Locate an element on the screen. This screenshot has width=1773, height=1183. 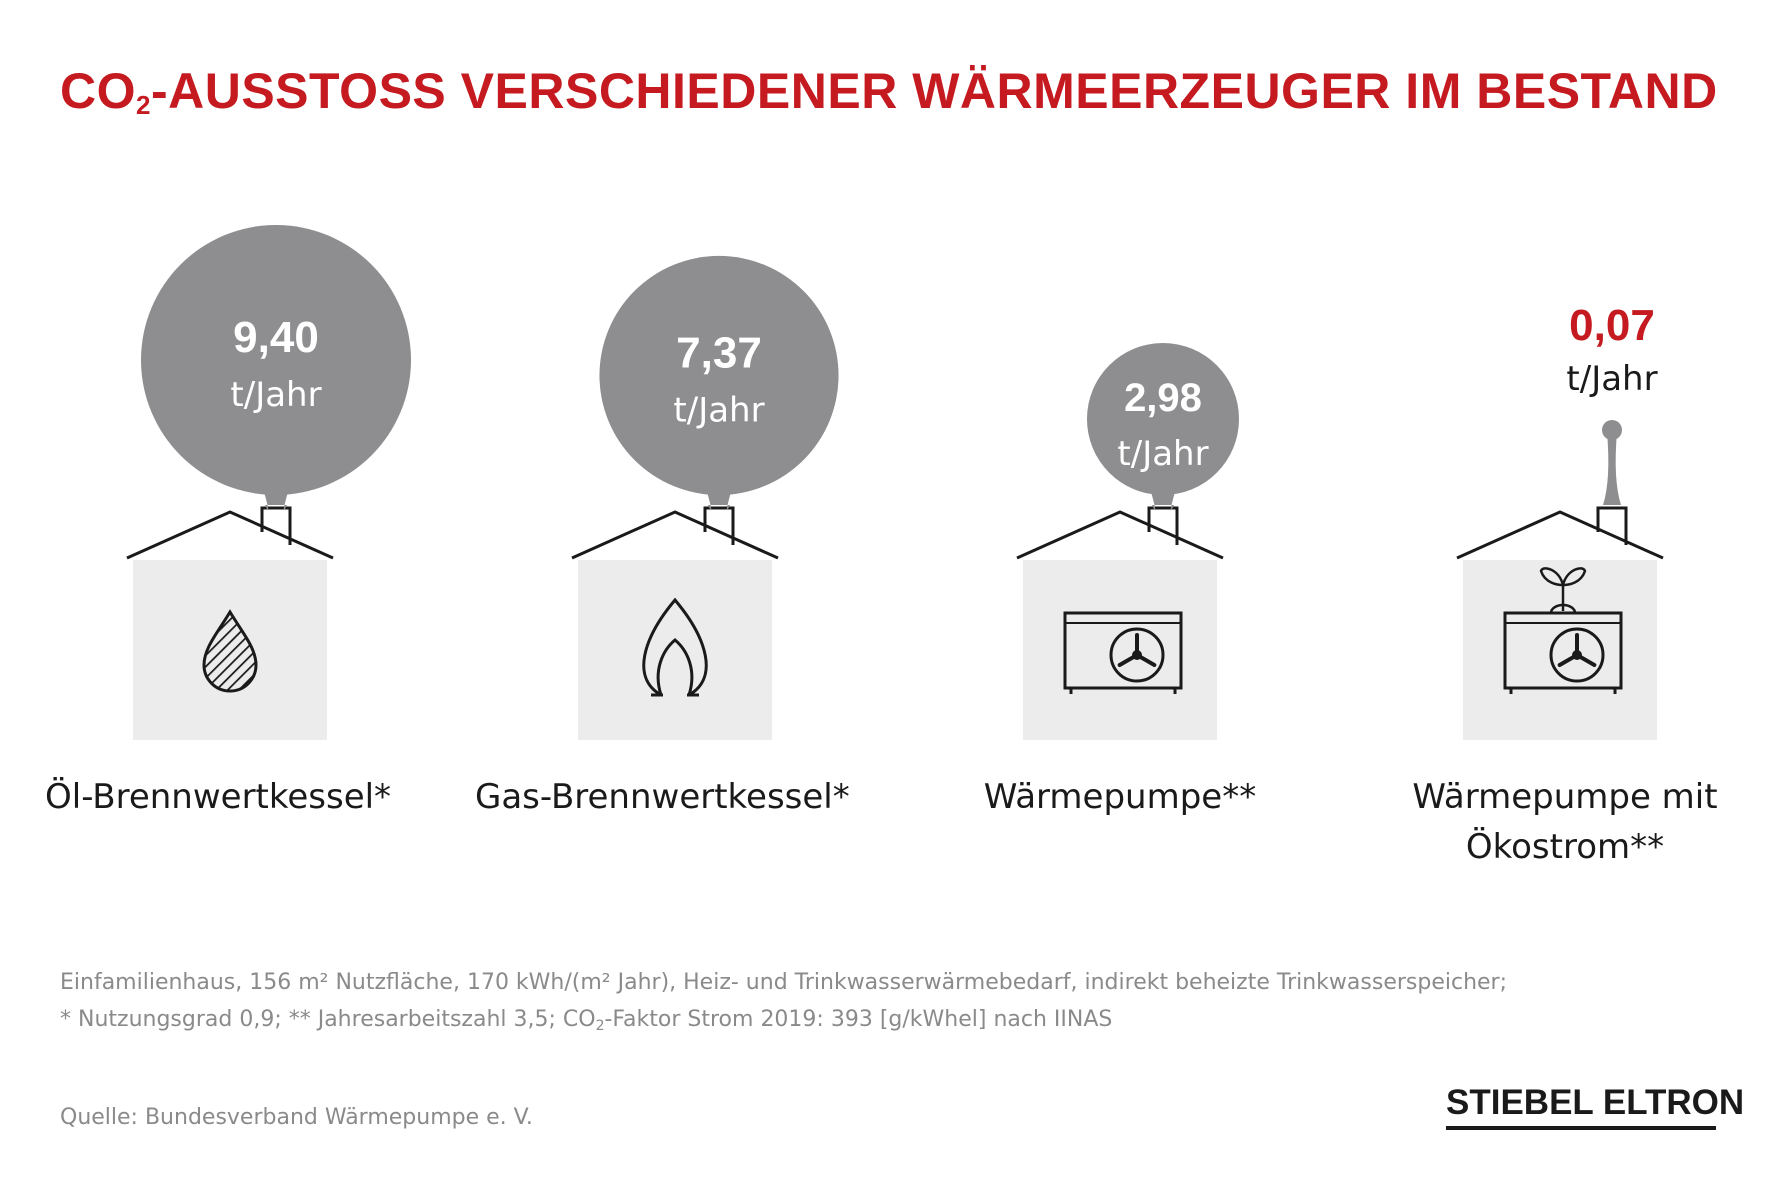
brand-logo: STIEBEL ELTRON is located at coordinates (1595, 1106).